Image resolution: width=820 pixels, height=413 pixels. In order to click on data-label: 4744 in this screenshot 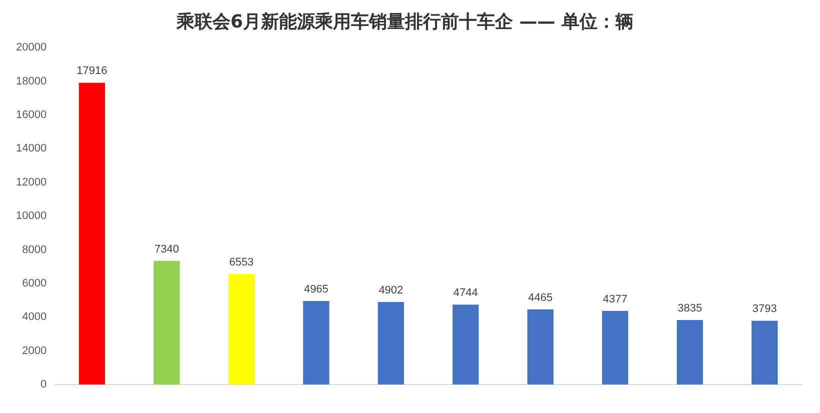, I will do `click(465, 293)`.